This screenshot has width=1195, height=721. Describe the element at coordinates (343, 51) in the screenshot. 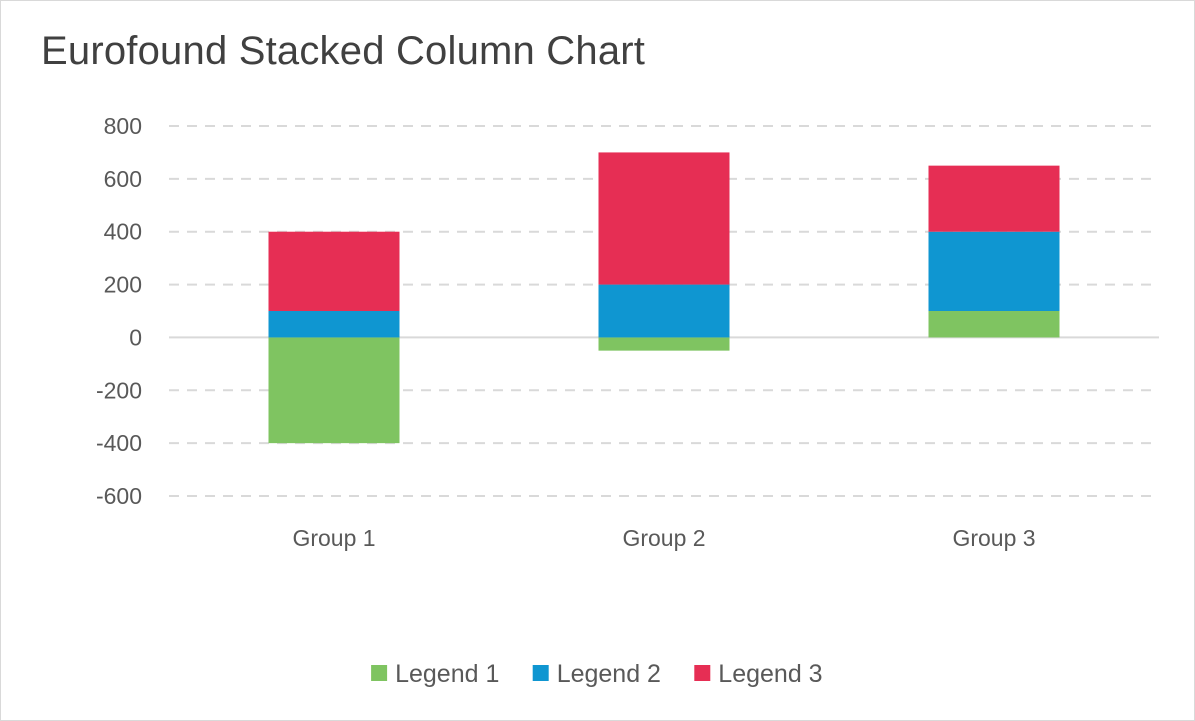

I see `chart-title: Eurofound Stacked Column Chart` at that location.